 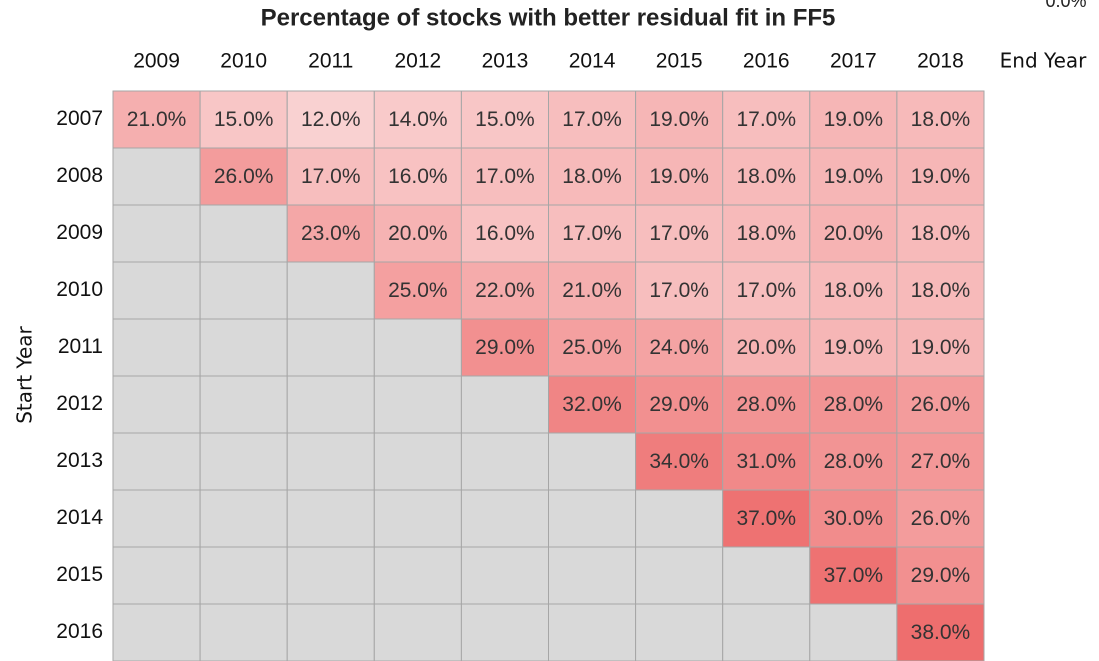 I want to click on x-tick-label: 2010, so click(x=243, y=61).